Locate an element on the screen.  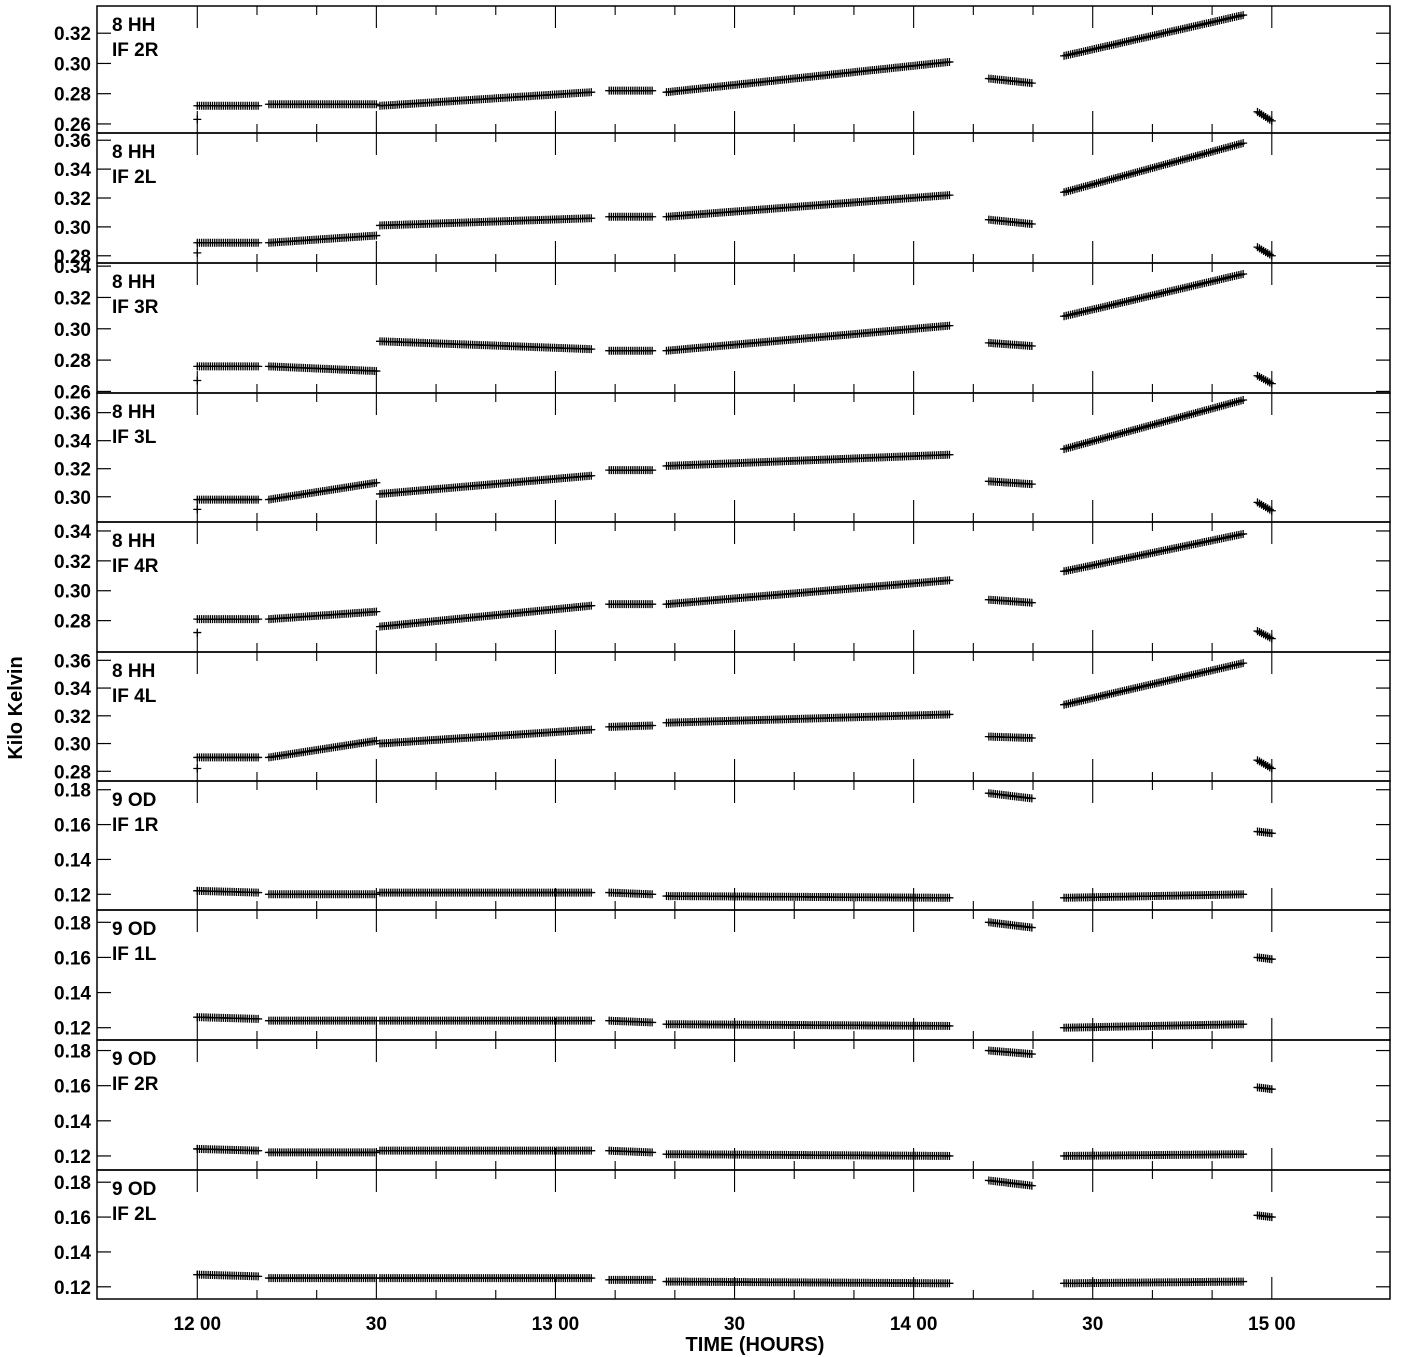
y-tick-label: 0.12 is located at coordinates (72, 1288).